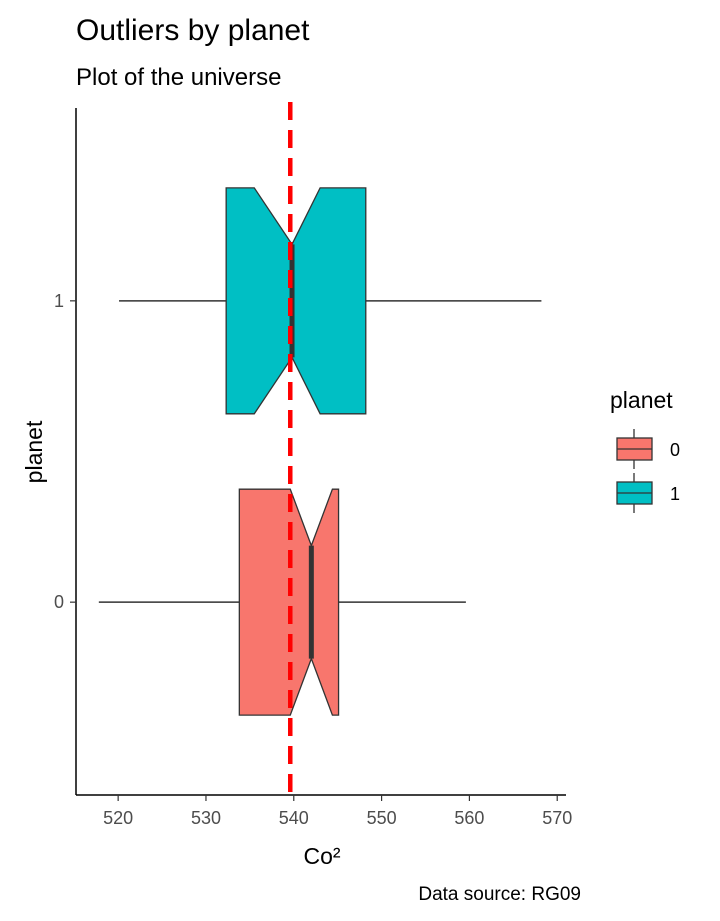 This screenshot has height=921, width=720. I want to click on legend: planet 0 1, so click(645, 450).